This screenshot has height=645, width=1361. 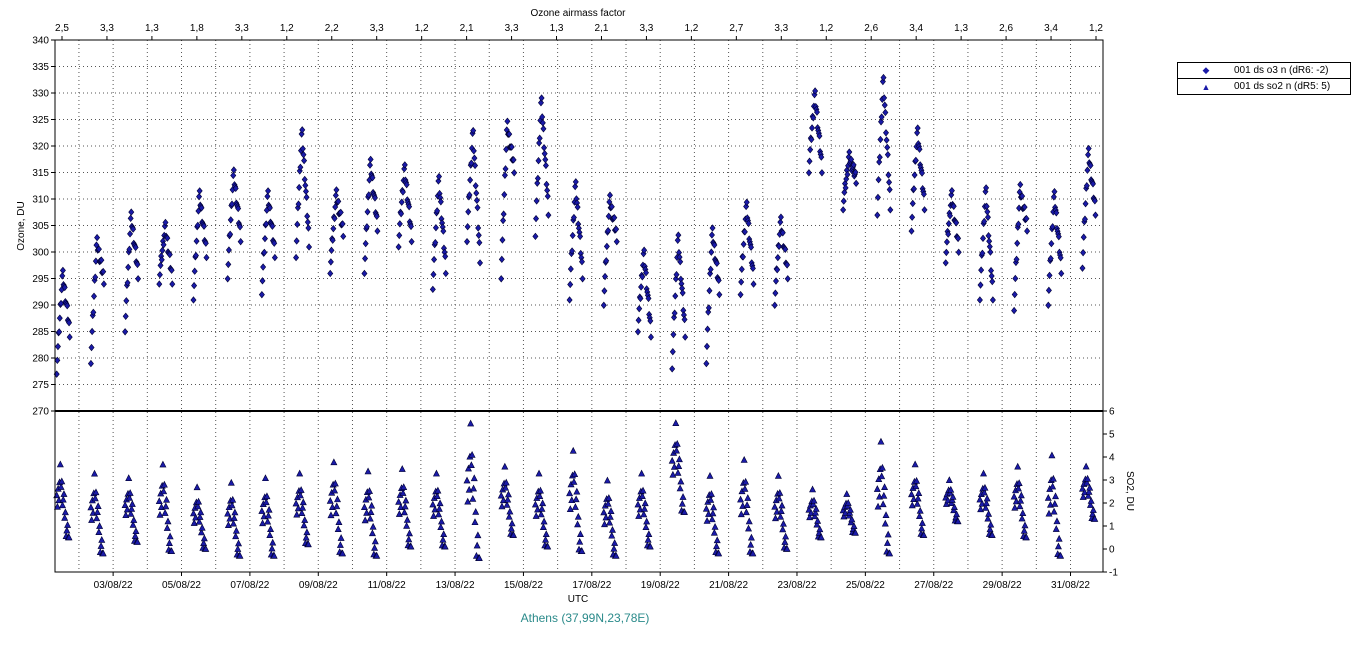 I want to click on x-tick-label: 07/08/22, so click(x=249, y=585).